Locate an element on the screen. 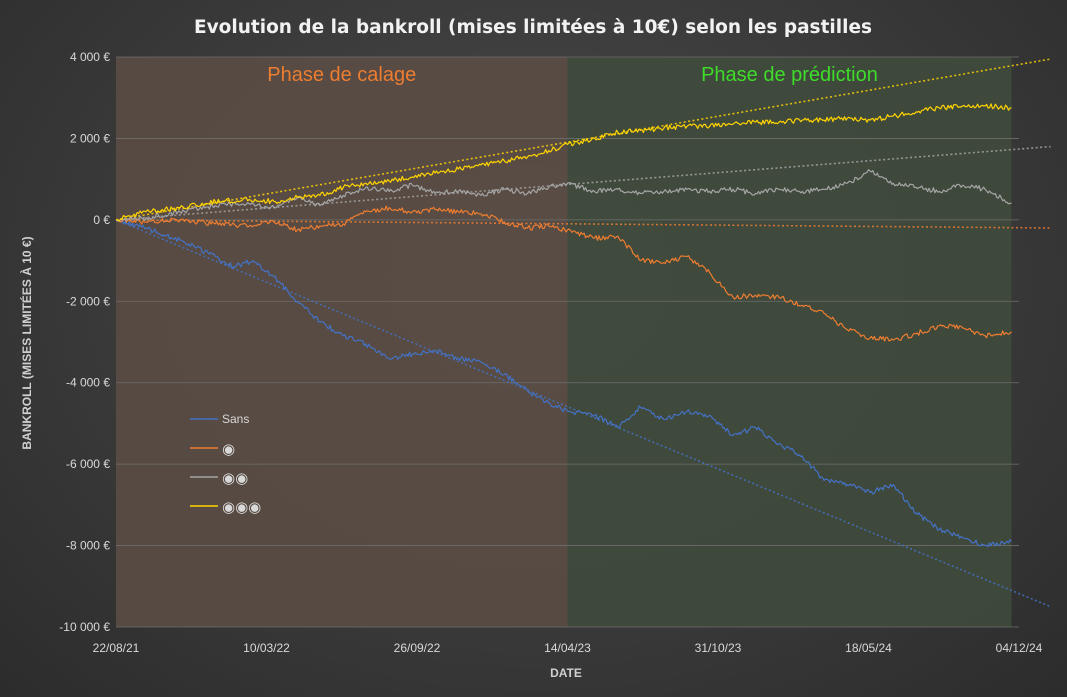  phase-label-prediction: Phase de prédiction is located at coordinates (789, 75).